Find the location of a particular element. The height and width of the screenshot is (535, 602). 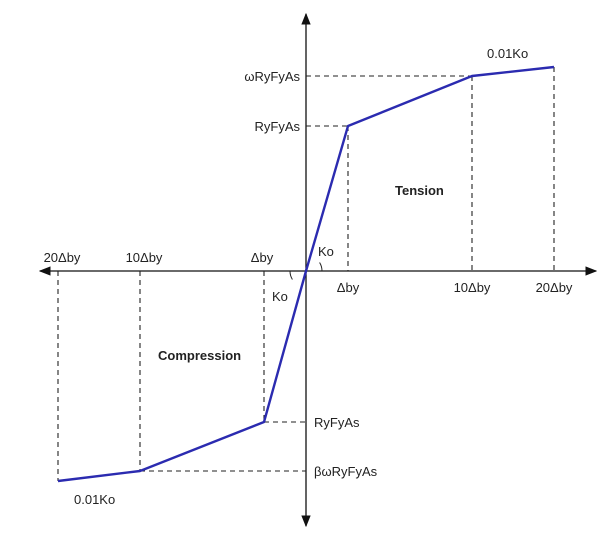

compression-region-label: Compression is located at coordinates (199, 355).